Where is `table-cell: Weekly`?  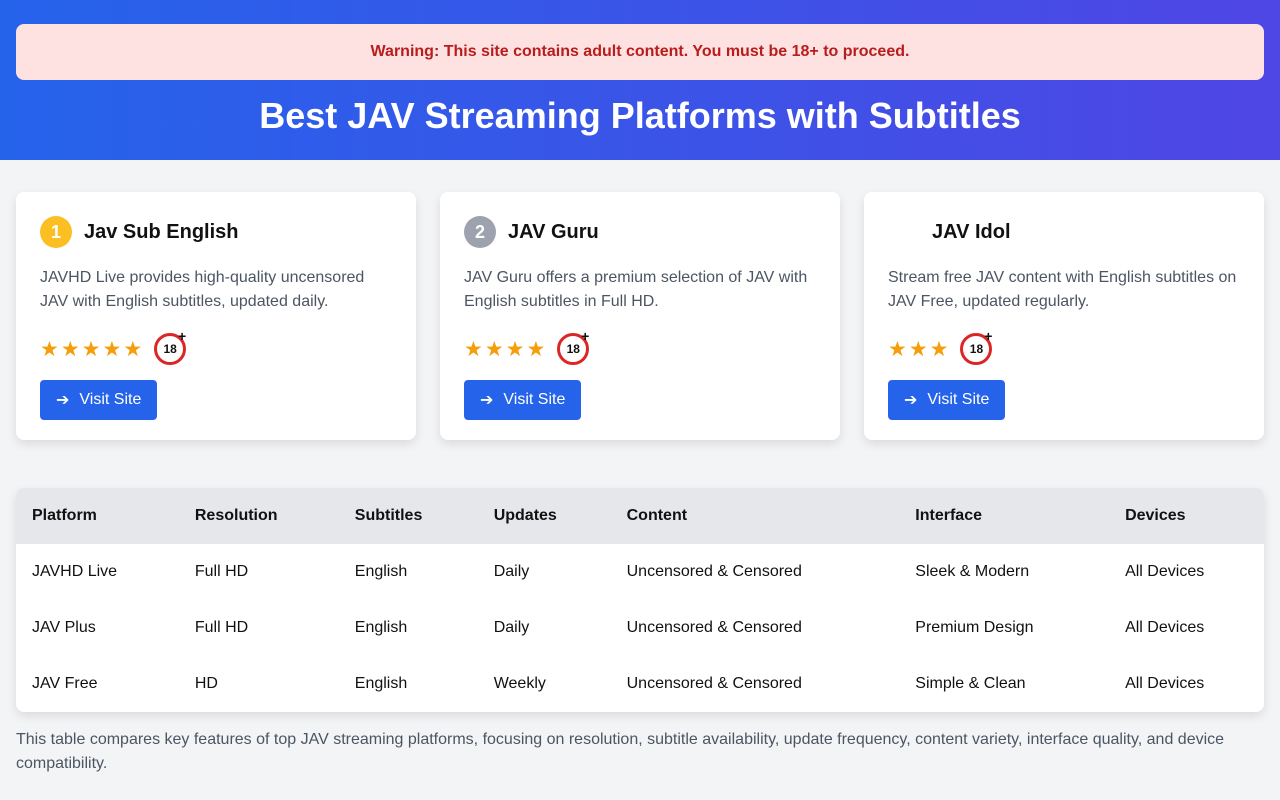
table-cell: Weekly is located at coordinates (519, 683).